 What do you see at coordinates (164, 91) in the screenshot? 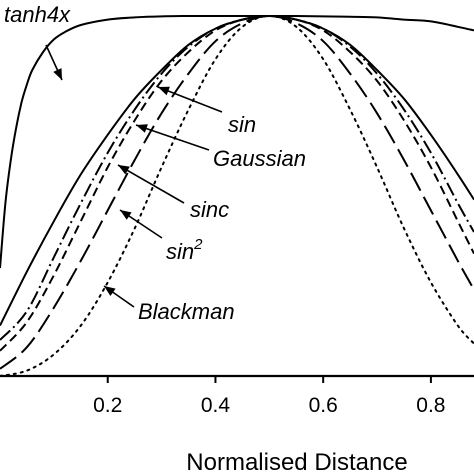
I see `annotation-arrowhead-sin` at bounding box center [164, 91].